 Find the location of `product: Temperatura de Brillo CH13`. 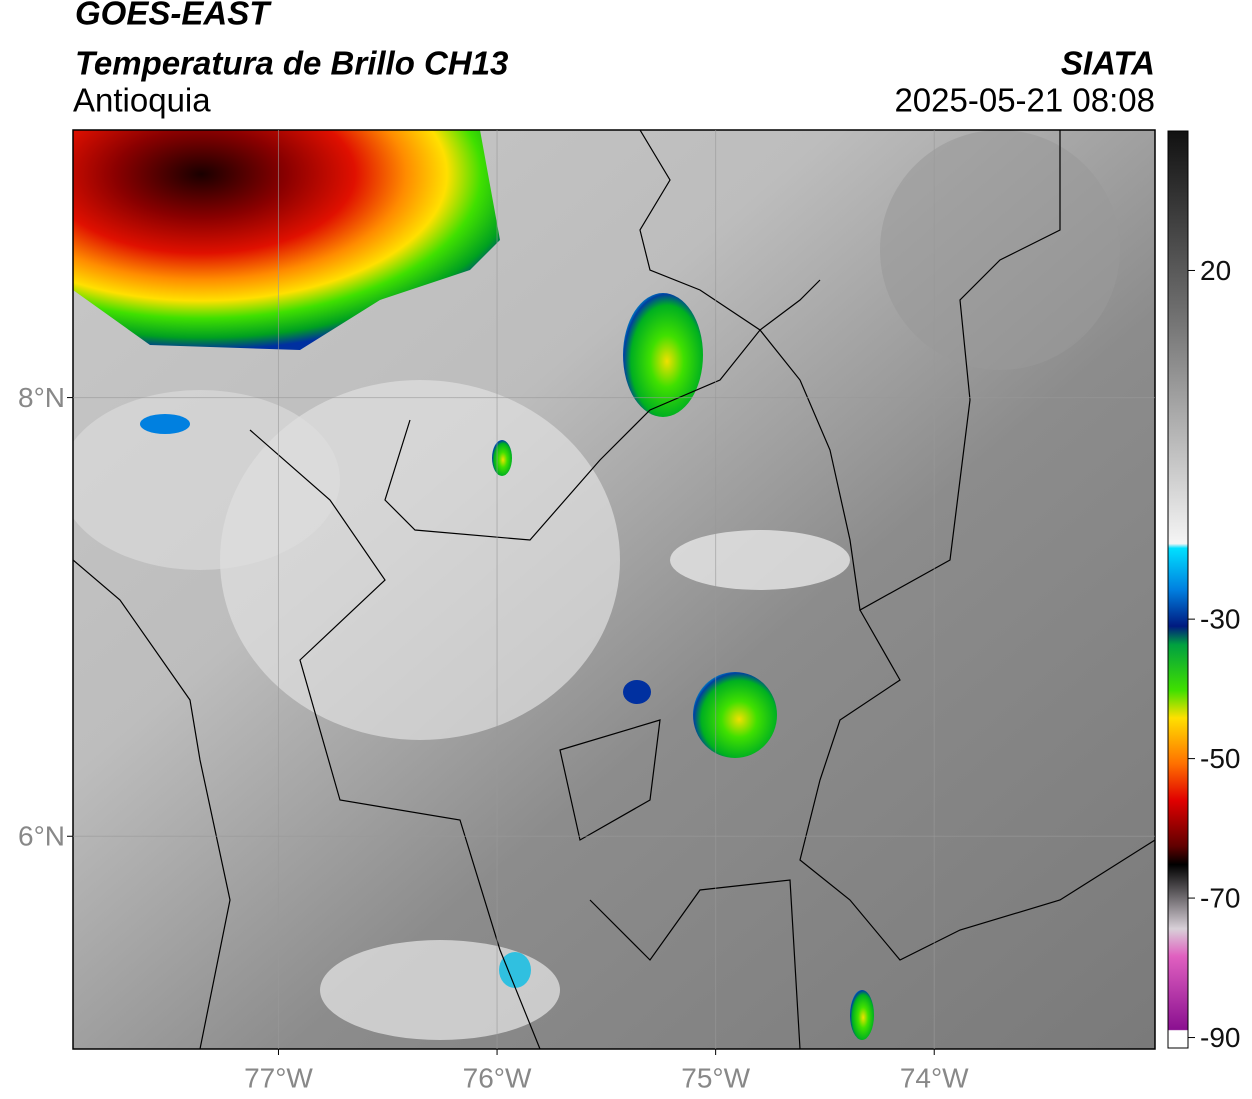

product: Temperatura de Brillo CH13 is located at coordinates (291, 63).